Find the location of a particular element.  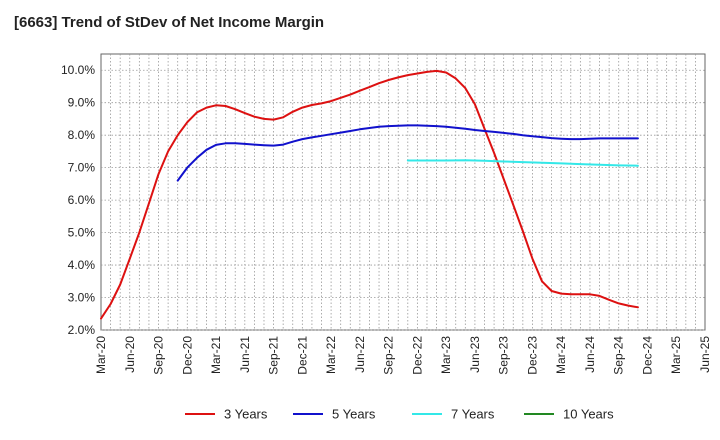

y-tick-label: 7.0% is located at coordinates (82, 168).